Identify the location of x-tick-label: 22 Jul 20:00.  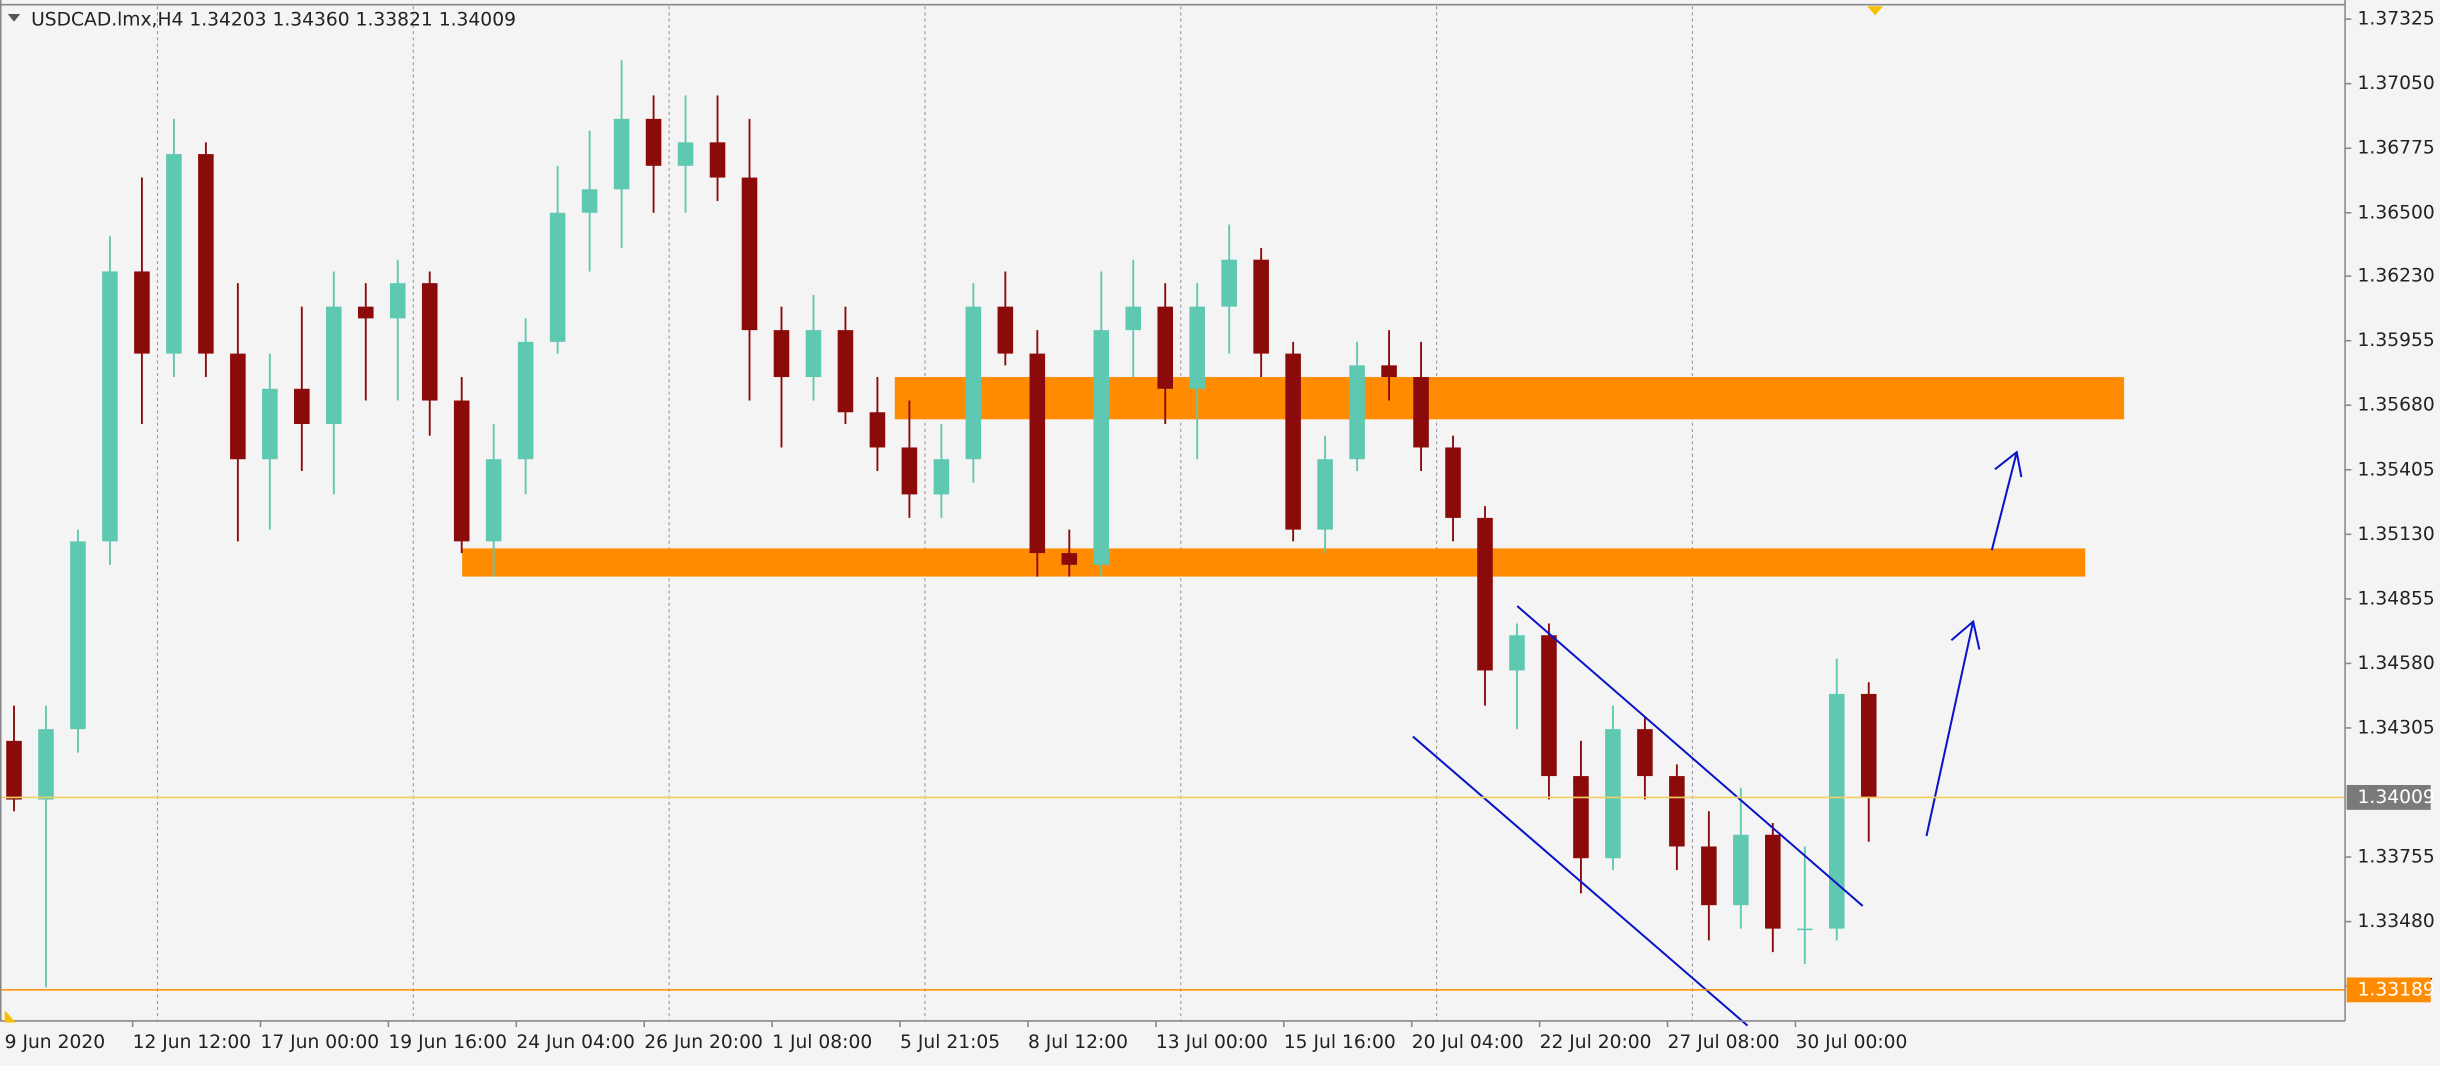
(1596, 1042).